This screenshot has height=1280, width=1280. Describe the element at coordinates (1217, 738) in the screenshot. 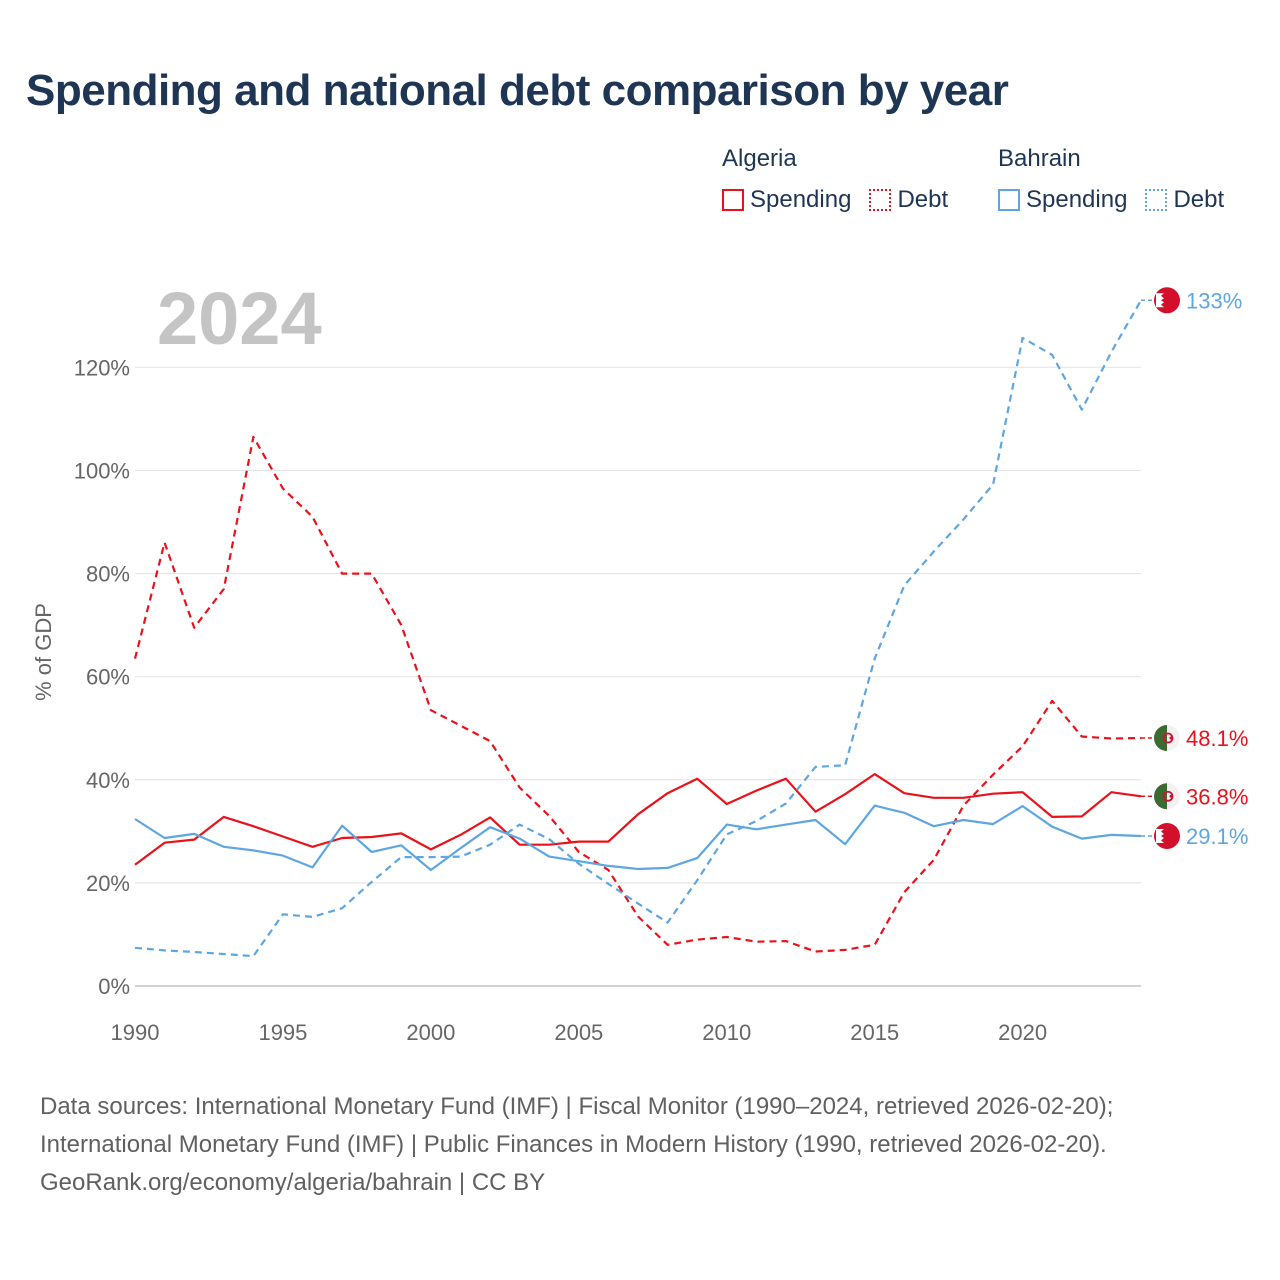

I see `end-value-label: 48.1%` at that location.